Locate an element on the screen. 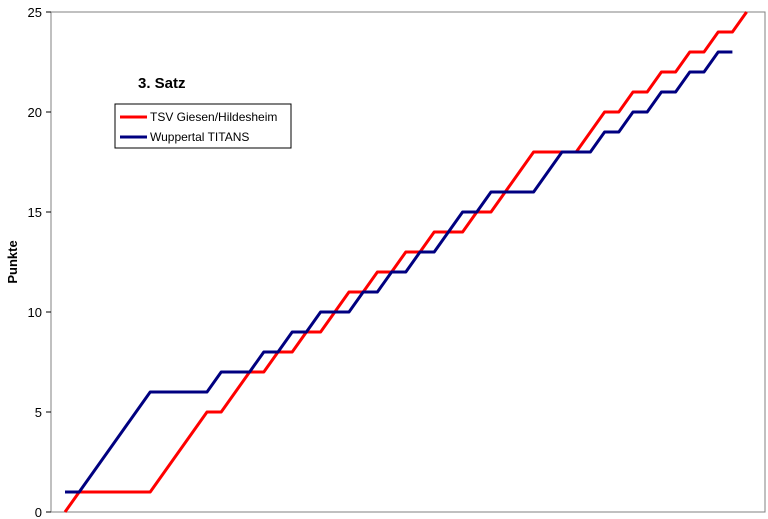 This screenshot has height=519, width=768. legend: TSV Giesen/Hildesheim Wuppertal TITANS is located at coordinates (203, 126).